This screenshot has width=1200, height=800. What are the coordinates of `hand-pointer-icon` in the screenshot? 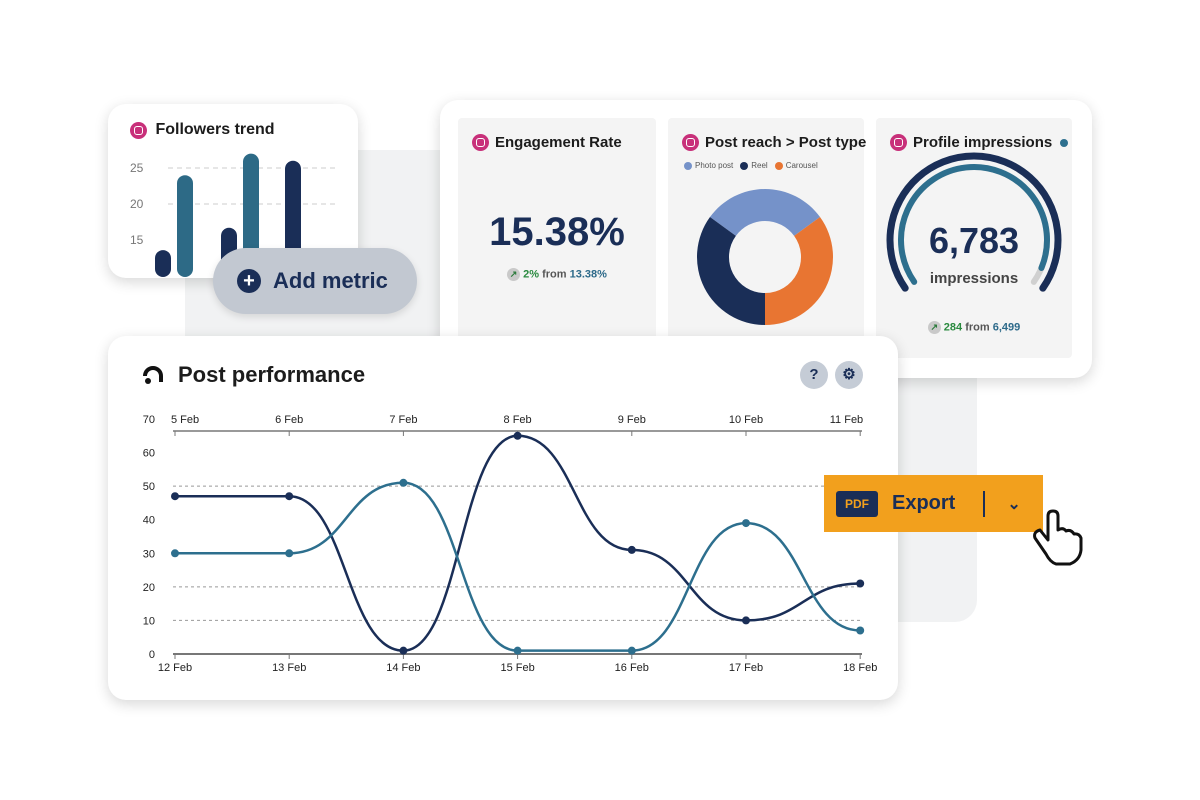 It's located at (1058, 537).